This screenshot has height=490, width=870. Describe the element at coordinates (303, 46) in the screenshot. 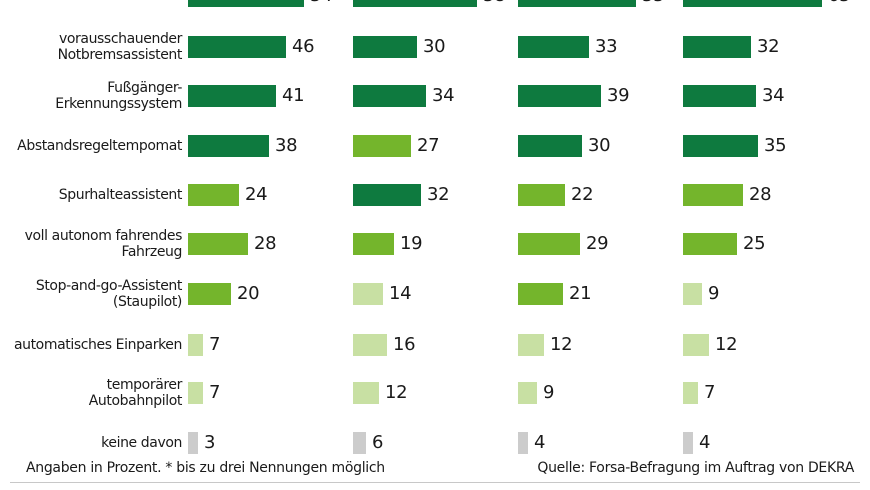

I see `value-label: 46` at that location.